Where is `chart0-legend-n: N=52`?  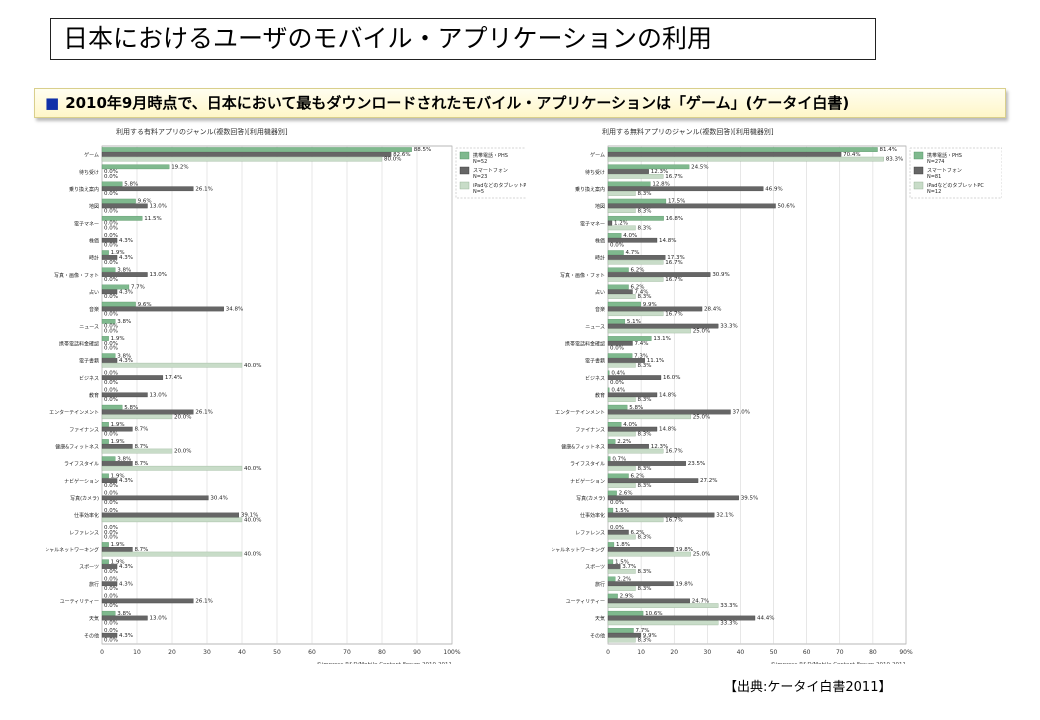
chart0-legend-n: N=52 is located at coordinates (480, 162).